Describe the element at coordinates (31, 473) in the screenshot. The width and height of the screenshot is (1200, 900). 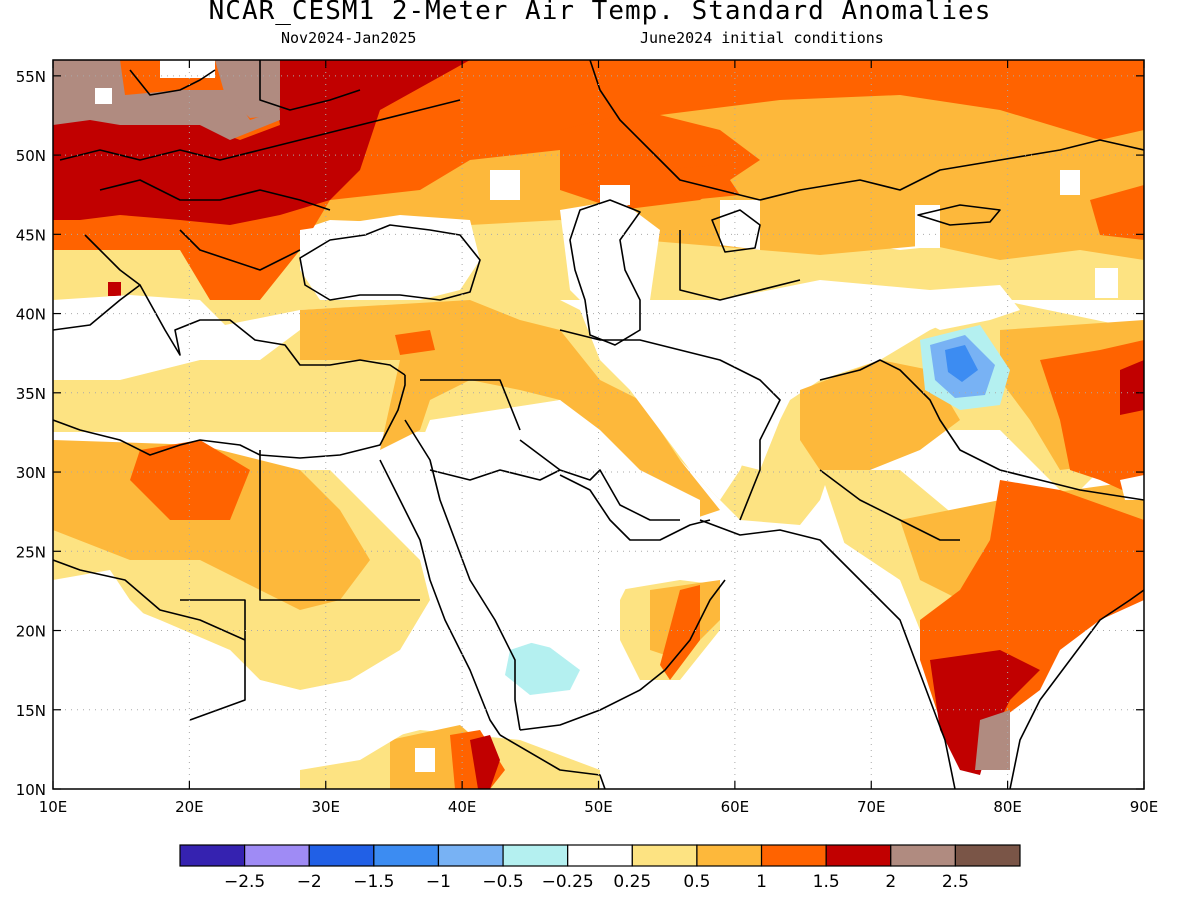
I see `lat-tick-label: 30N` at that location.